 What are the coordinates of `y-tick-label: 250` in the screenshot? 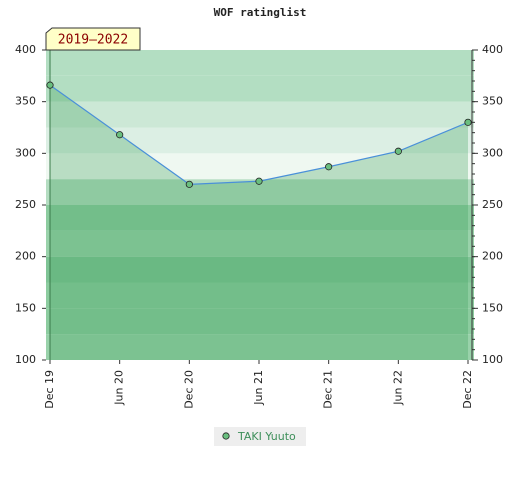 It's located at (25, 204).